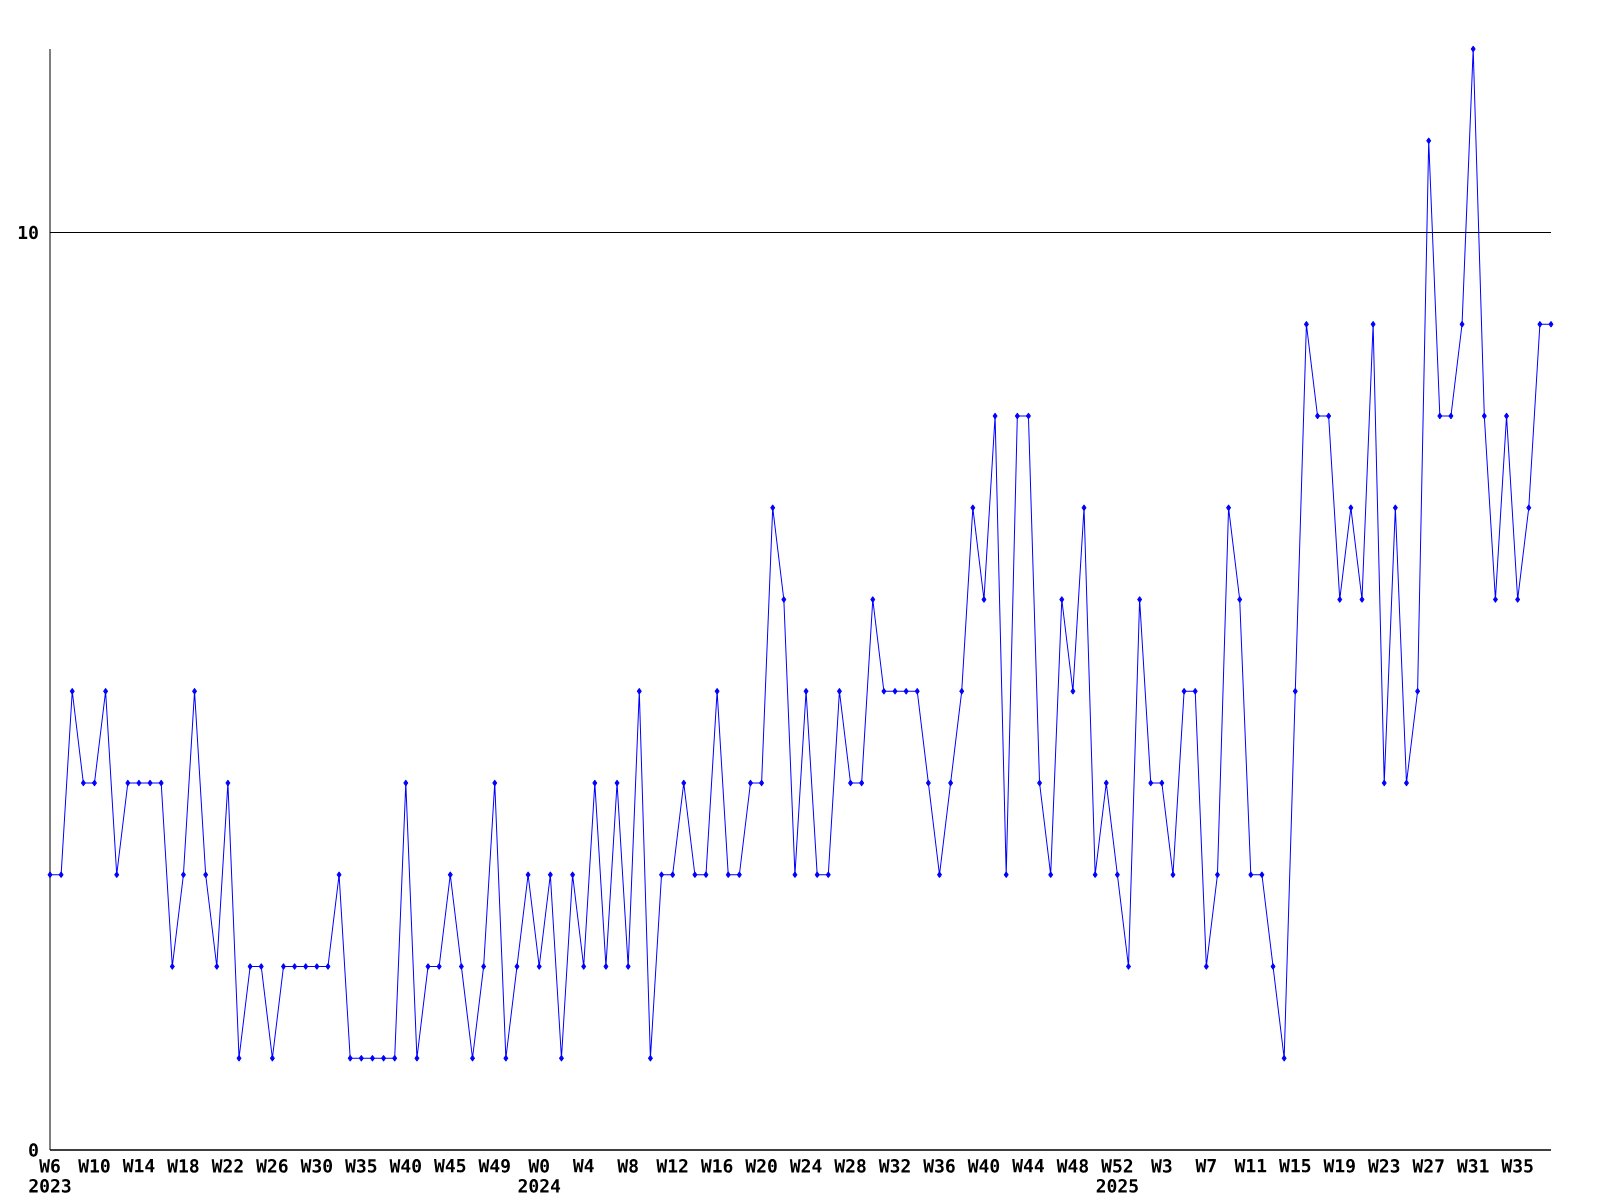 The height and width of the screenshot is (1200, 1600). What do you see at coordinates (1072, 1166) in the screenshot?
I see `x-tick-label: W48` at bounding box center [1072, 1166].